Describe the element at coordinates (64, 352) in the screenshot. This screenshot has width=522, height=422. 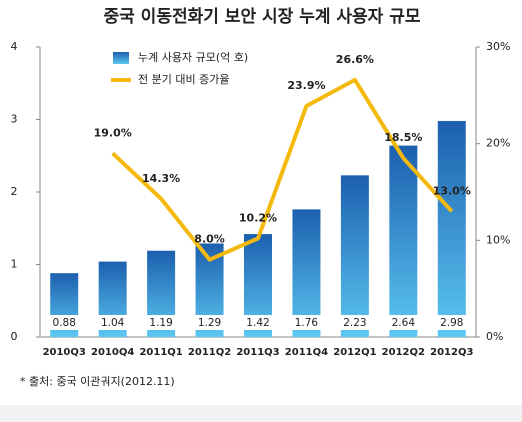
I see `x-tick-label: 2010Q3` at that location.